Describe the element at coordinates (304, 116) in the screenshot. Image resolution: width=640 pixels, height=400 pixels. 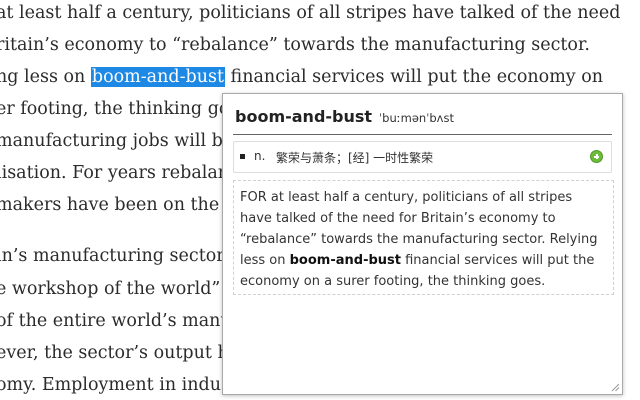
I see `headword: boom-and-bust` at that location.